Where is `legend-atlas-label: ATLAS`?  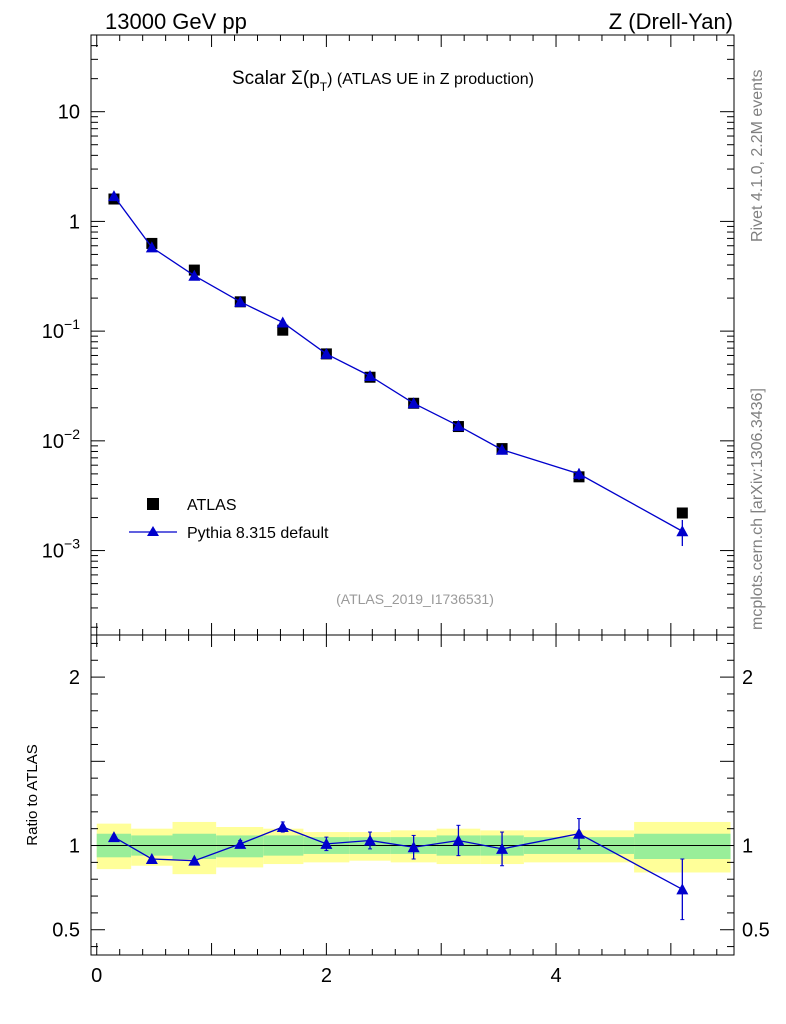
legend-atlas-label: ATLAS is located at coordinates (212, 505).